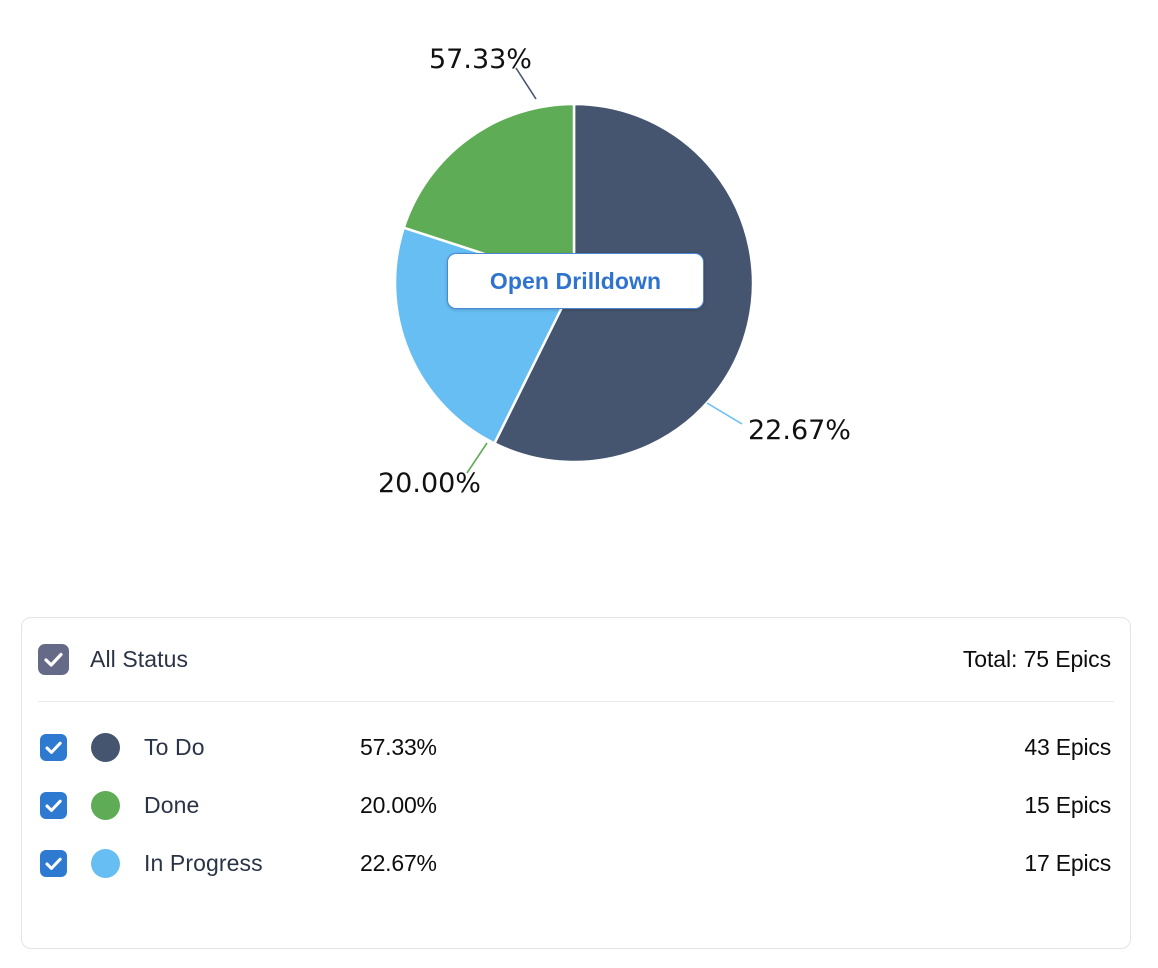 The height and width of the screenshot is (968, 1158). What do you see at coordinates (174, 746) in the screenshot?
I see `legend-label-to-do: To Do` at bounding box center [174, 746].